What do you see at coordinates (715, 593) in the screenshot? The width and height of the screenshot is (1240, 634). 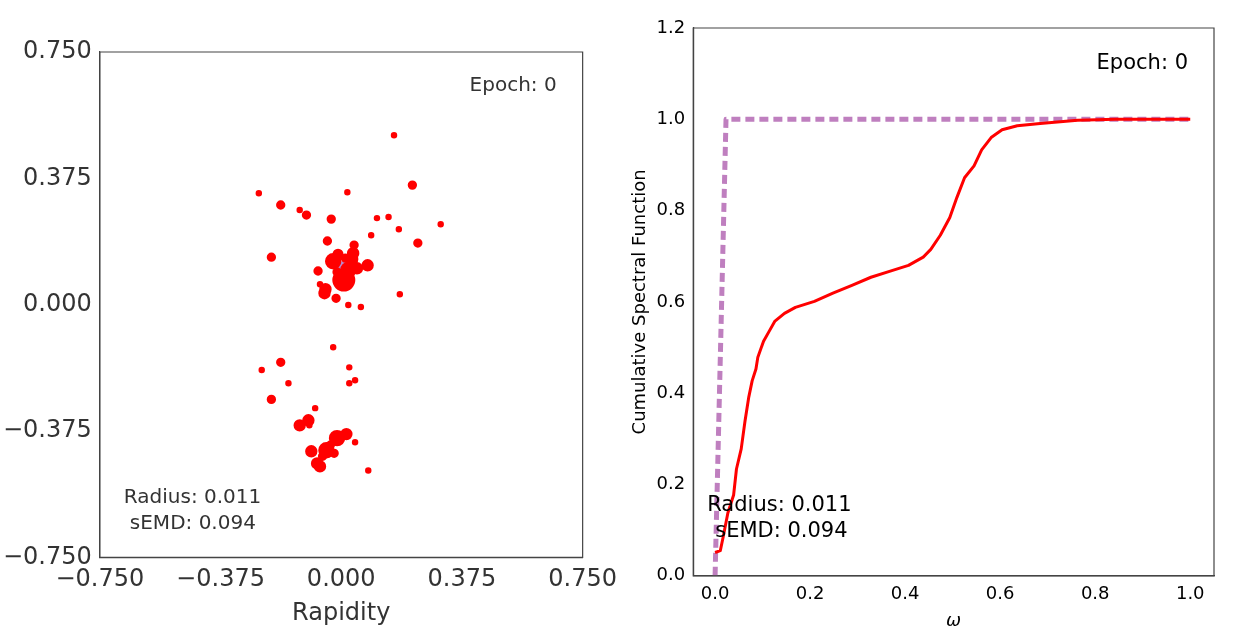 I see `x-tick-label: 0.0` at bounding box center [715, 593].